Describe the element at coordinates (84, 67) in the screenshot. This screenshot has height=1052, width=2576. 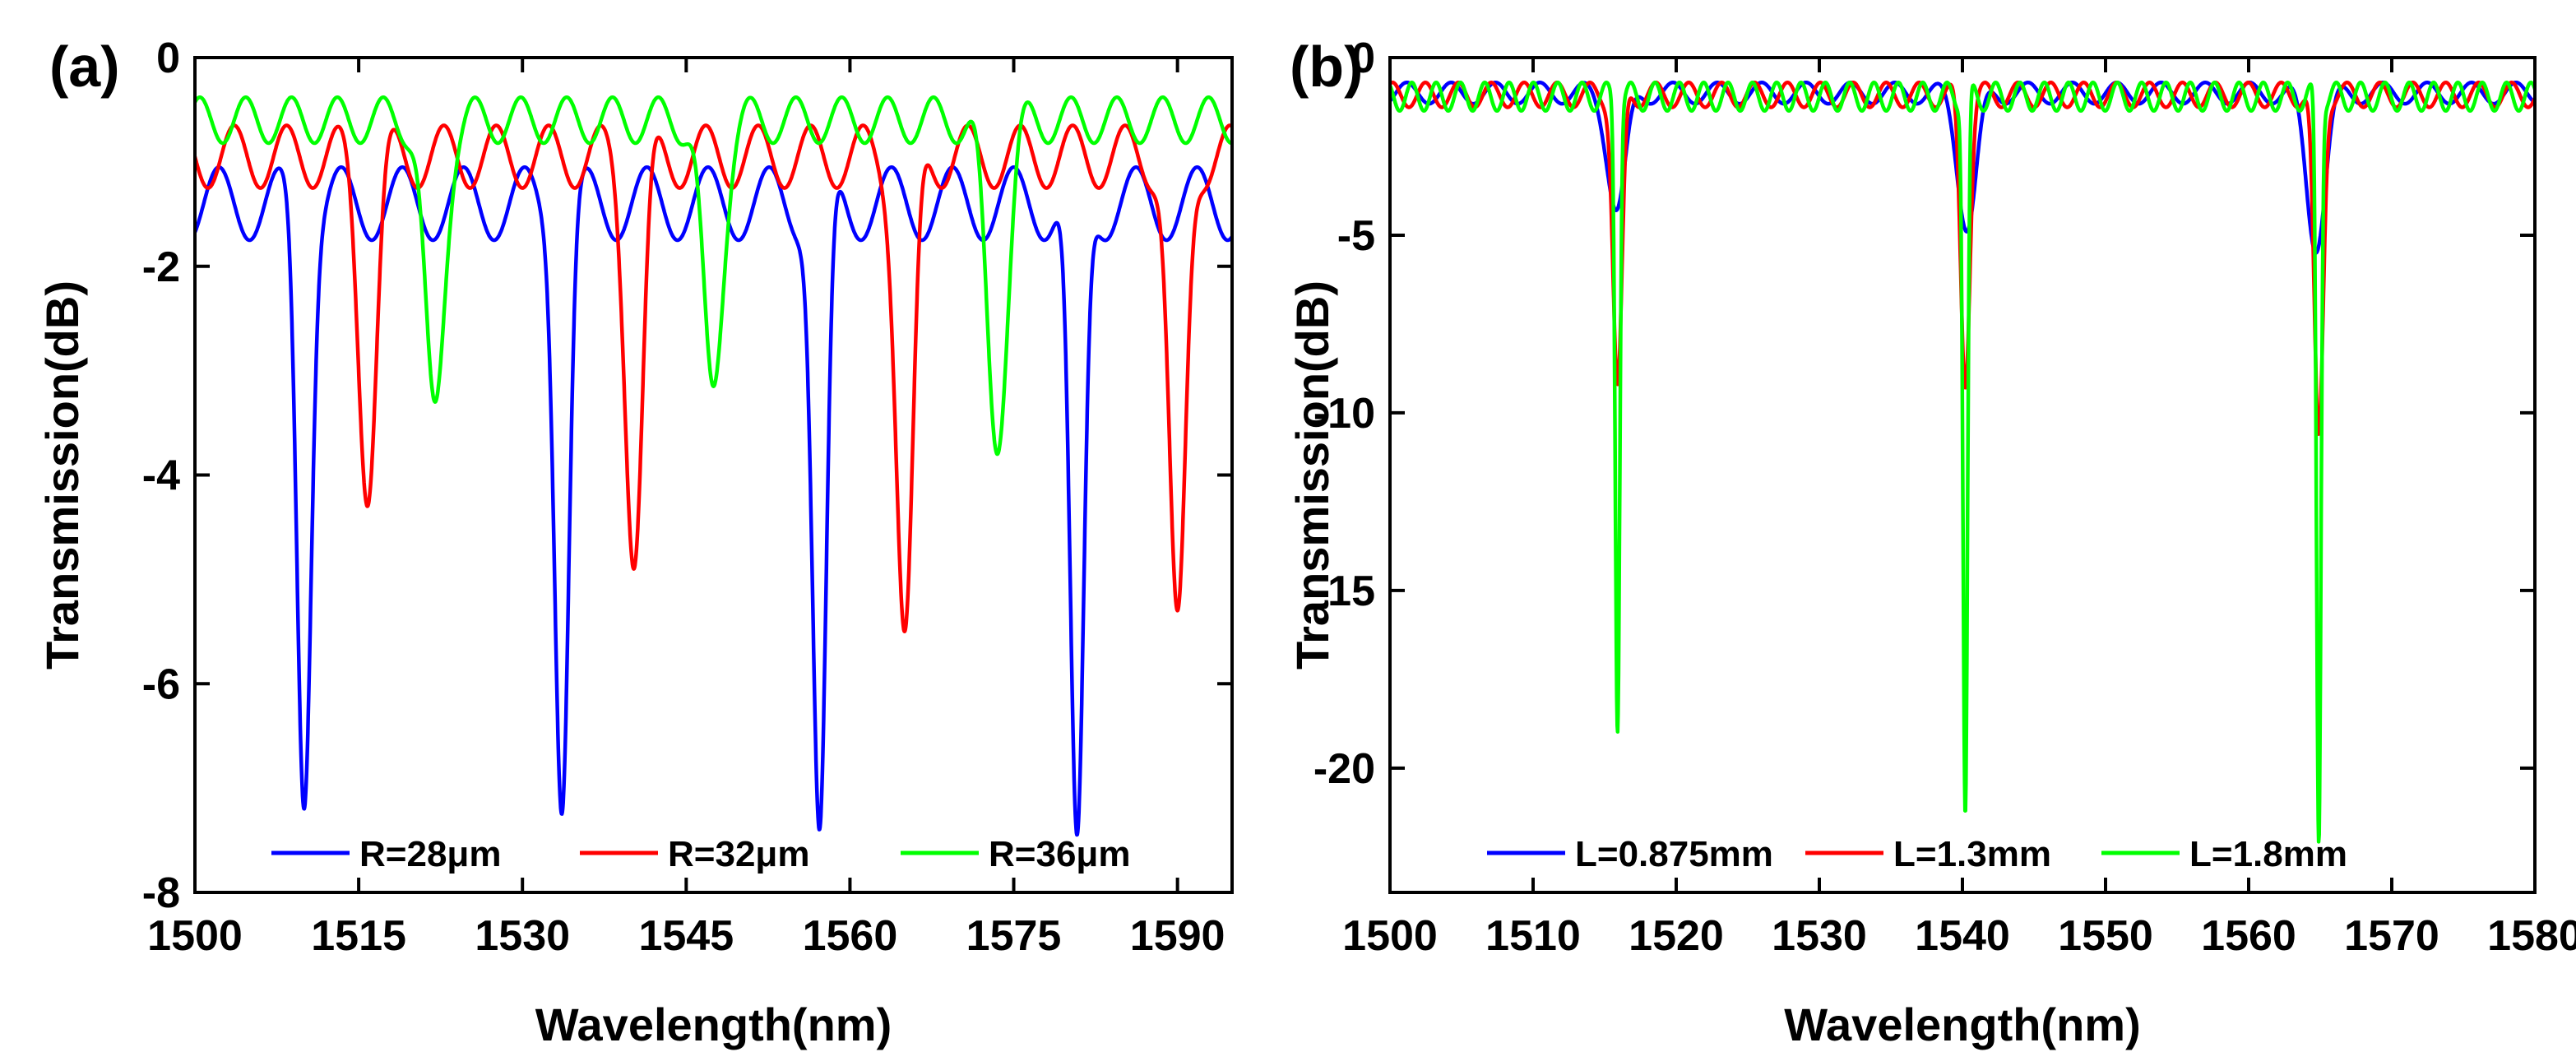
I see `panel-label: (a)` at that location.